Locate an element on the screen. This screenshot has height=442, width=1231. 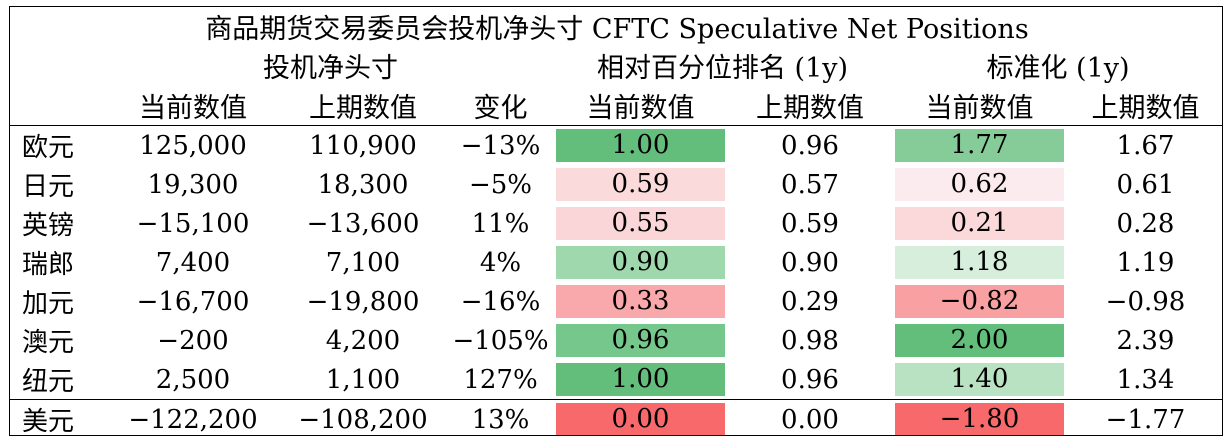
pct-current-cell: 0.96 is located at coordinates (640, 340).